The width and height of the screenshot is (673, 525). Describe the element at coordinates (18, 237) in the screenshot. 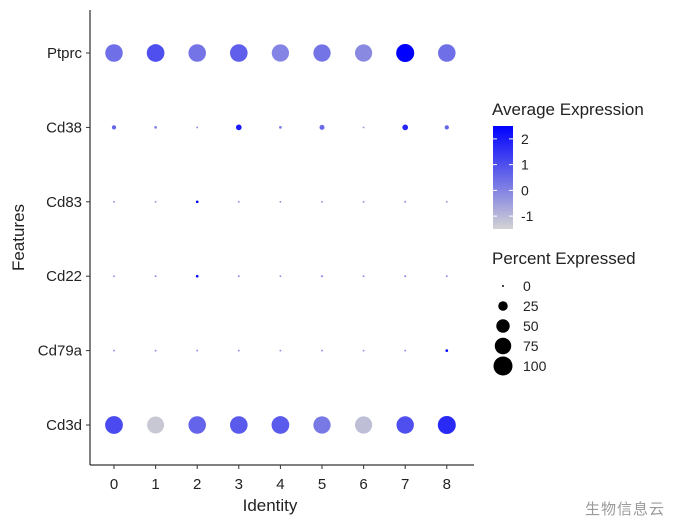

I see `y-axis-title: Features` at that location.